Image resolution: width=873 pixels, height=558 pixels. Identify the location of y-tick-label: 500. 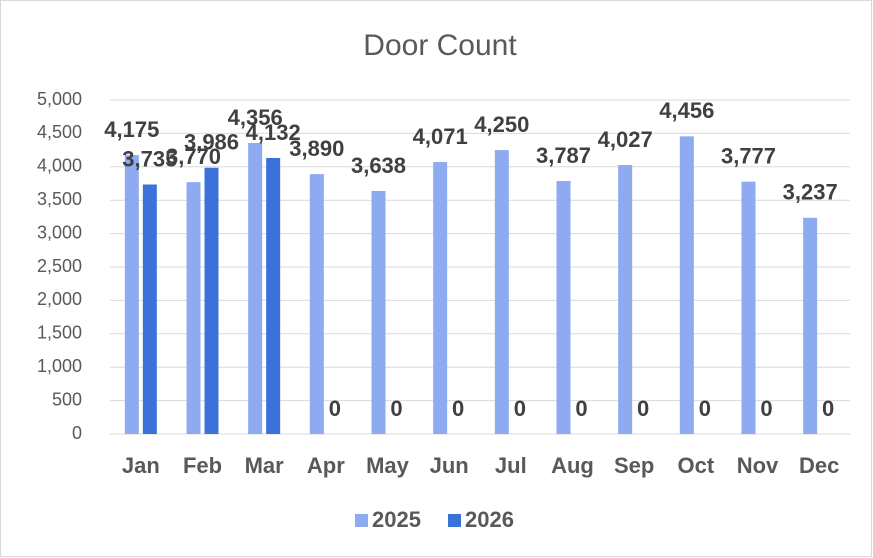
(67, 399).